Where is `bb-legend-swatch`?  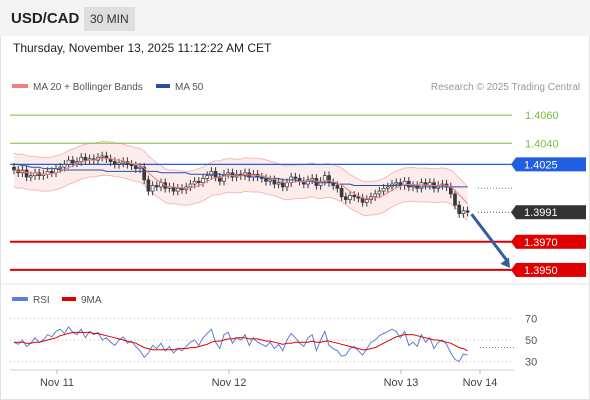
bb-legend-swatch is located at coordinates (20, 86).